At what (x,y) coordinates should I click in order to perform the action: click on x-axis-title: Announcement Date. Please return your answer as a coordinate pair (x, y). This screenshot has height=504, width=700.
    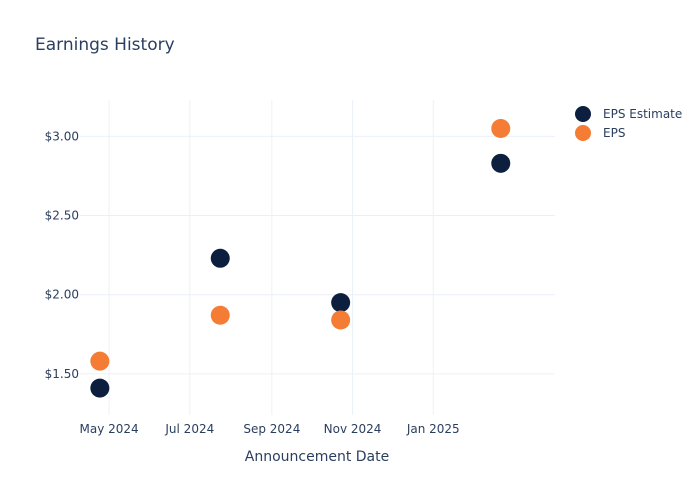
    Looking at the image, I should click on (317, 457).